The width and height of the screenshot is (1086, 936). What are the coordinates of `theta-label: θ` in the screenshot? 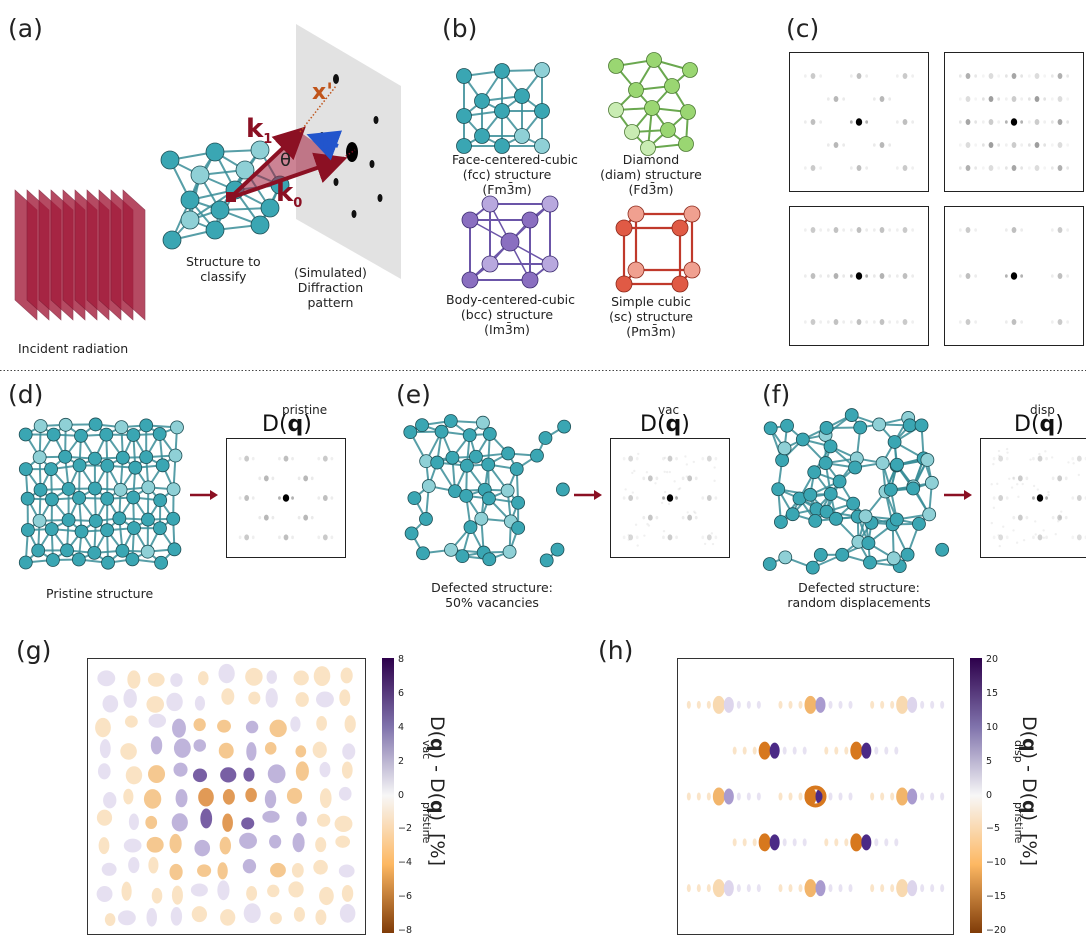 It's located at (286, 160).